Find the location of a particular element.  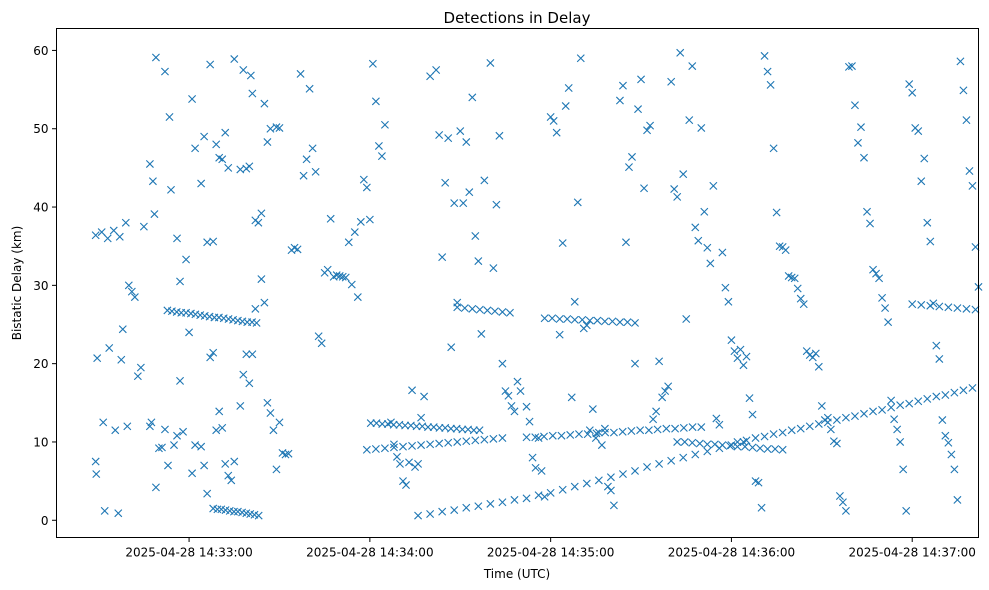

x-tick-label-0: 2025-04-28 14:33:00 is located at coordinates (188, 553).